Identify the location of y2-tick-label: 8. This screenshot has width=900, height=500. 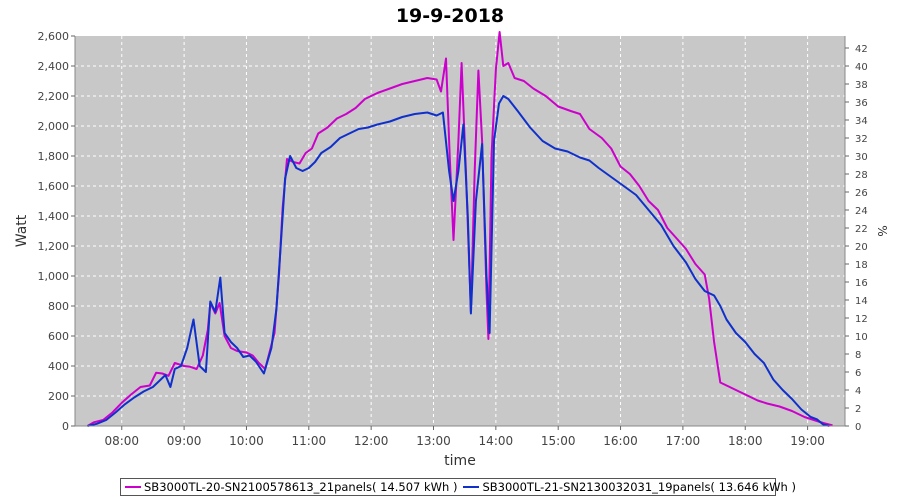
(858, 355).